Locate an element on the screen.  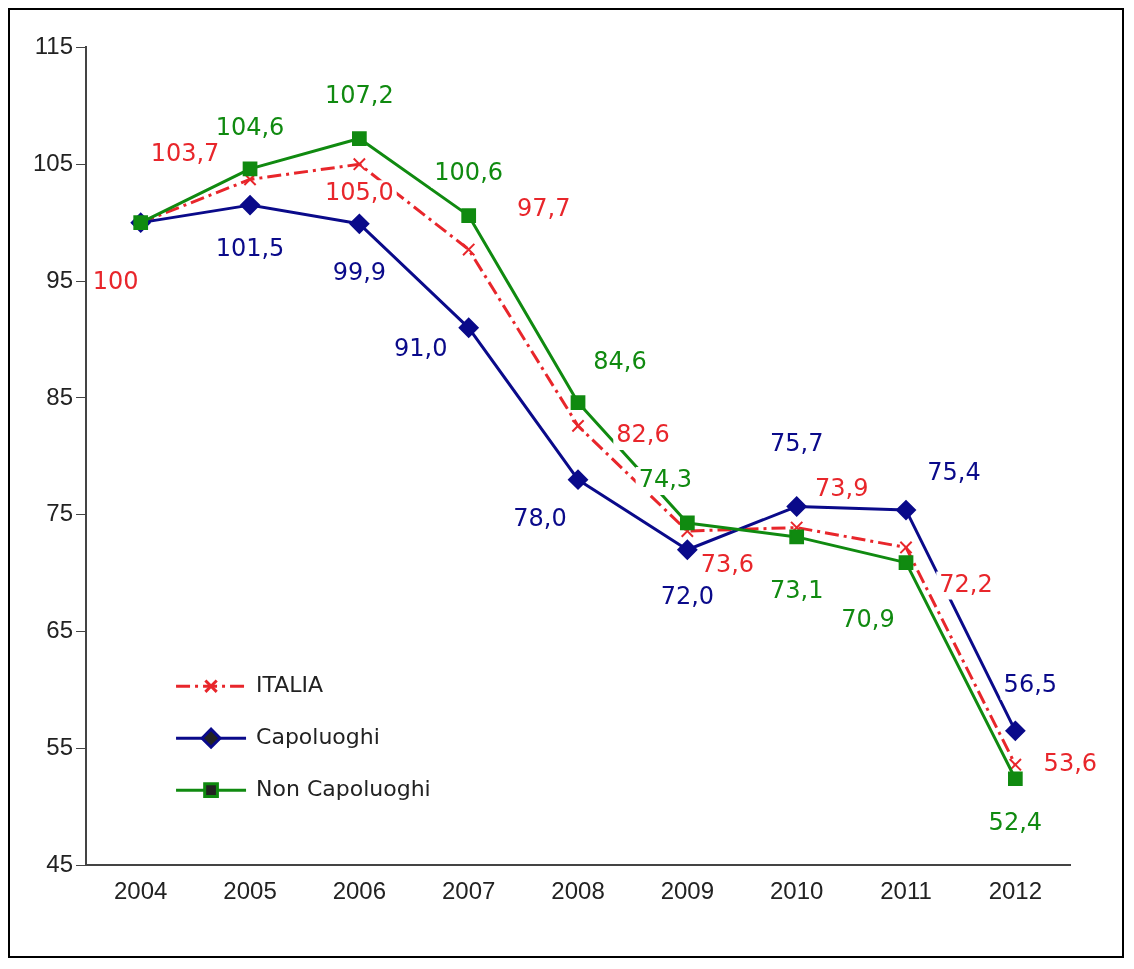
legend-label: Non Capoluoghi is located at coordinates (343, 788).